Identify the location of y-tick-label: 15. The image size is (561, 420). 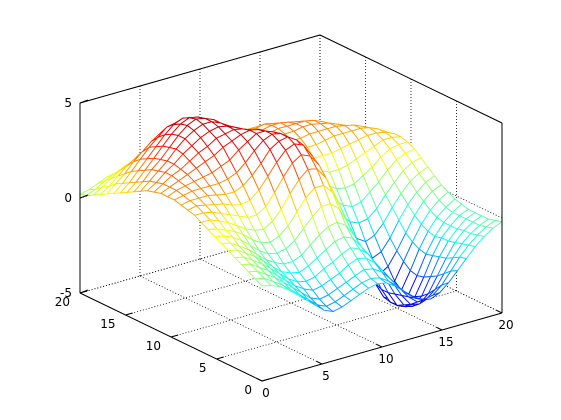
(107, 324).